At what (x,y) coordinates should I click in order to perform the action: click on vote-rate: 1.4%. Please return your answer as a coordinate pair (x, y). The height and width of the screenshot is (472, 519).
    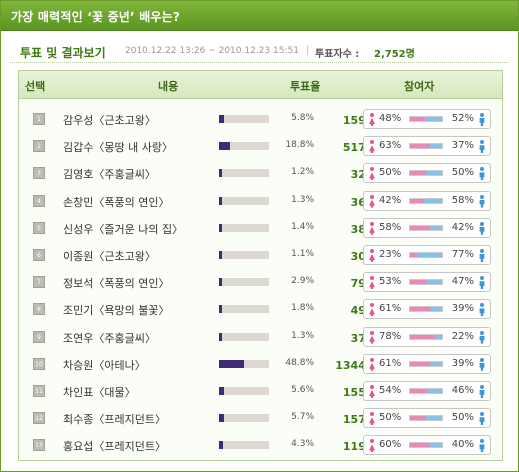
    Looking at the image, I should click on (302, 226).